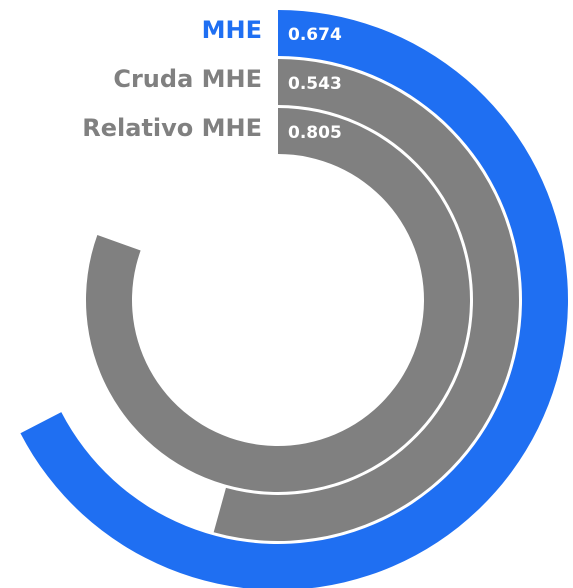 This screenshot has height=588, width=573. Describe the element at coordinates (232, 30) in the screenshot. I see `category-label: MHE` at that location.